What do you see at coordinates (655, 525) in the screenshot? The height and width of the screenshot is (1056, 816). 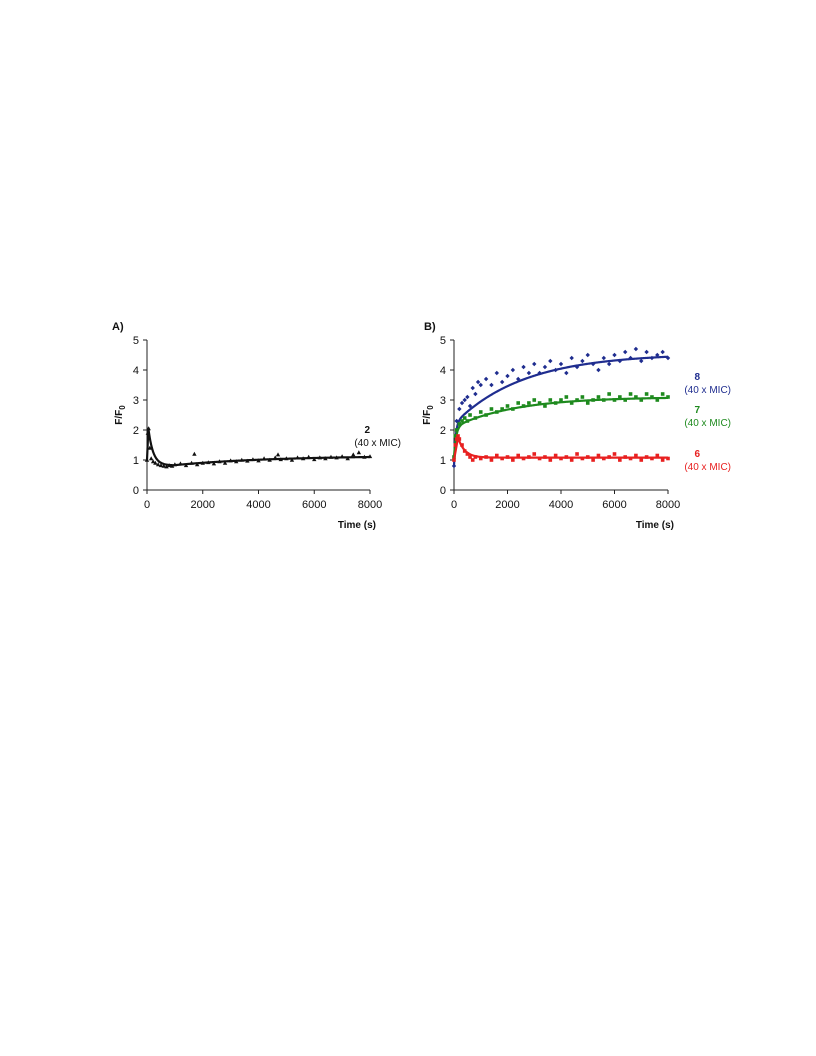 I see `x-axis-title: Time (s)` at bounding box center [655, 525].